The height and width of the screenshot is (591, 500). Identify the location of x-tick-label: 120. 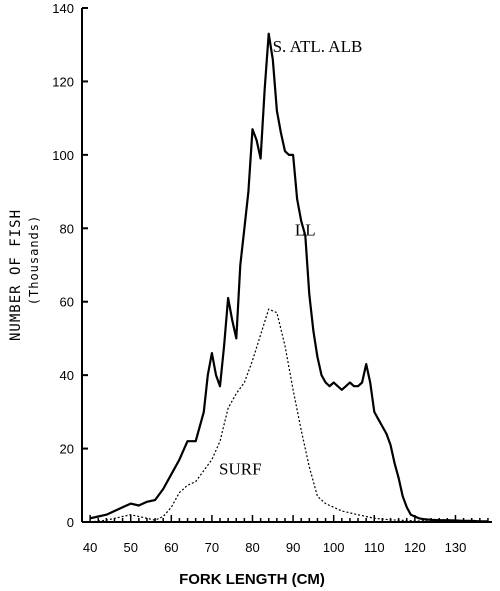
(415, 547).